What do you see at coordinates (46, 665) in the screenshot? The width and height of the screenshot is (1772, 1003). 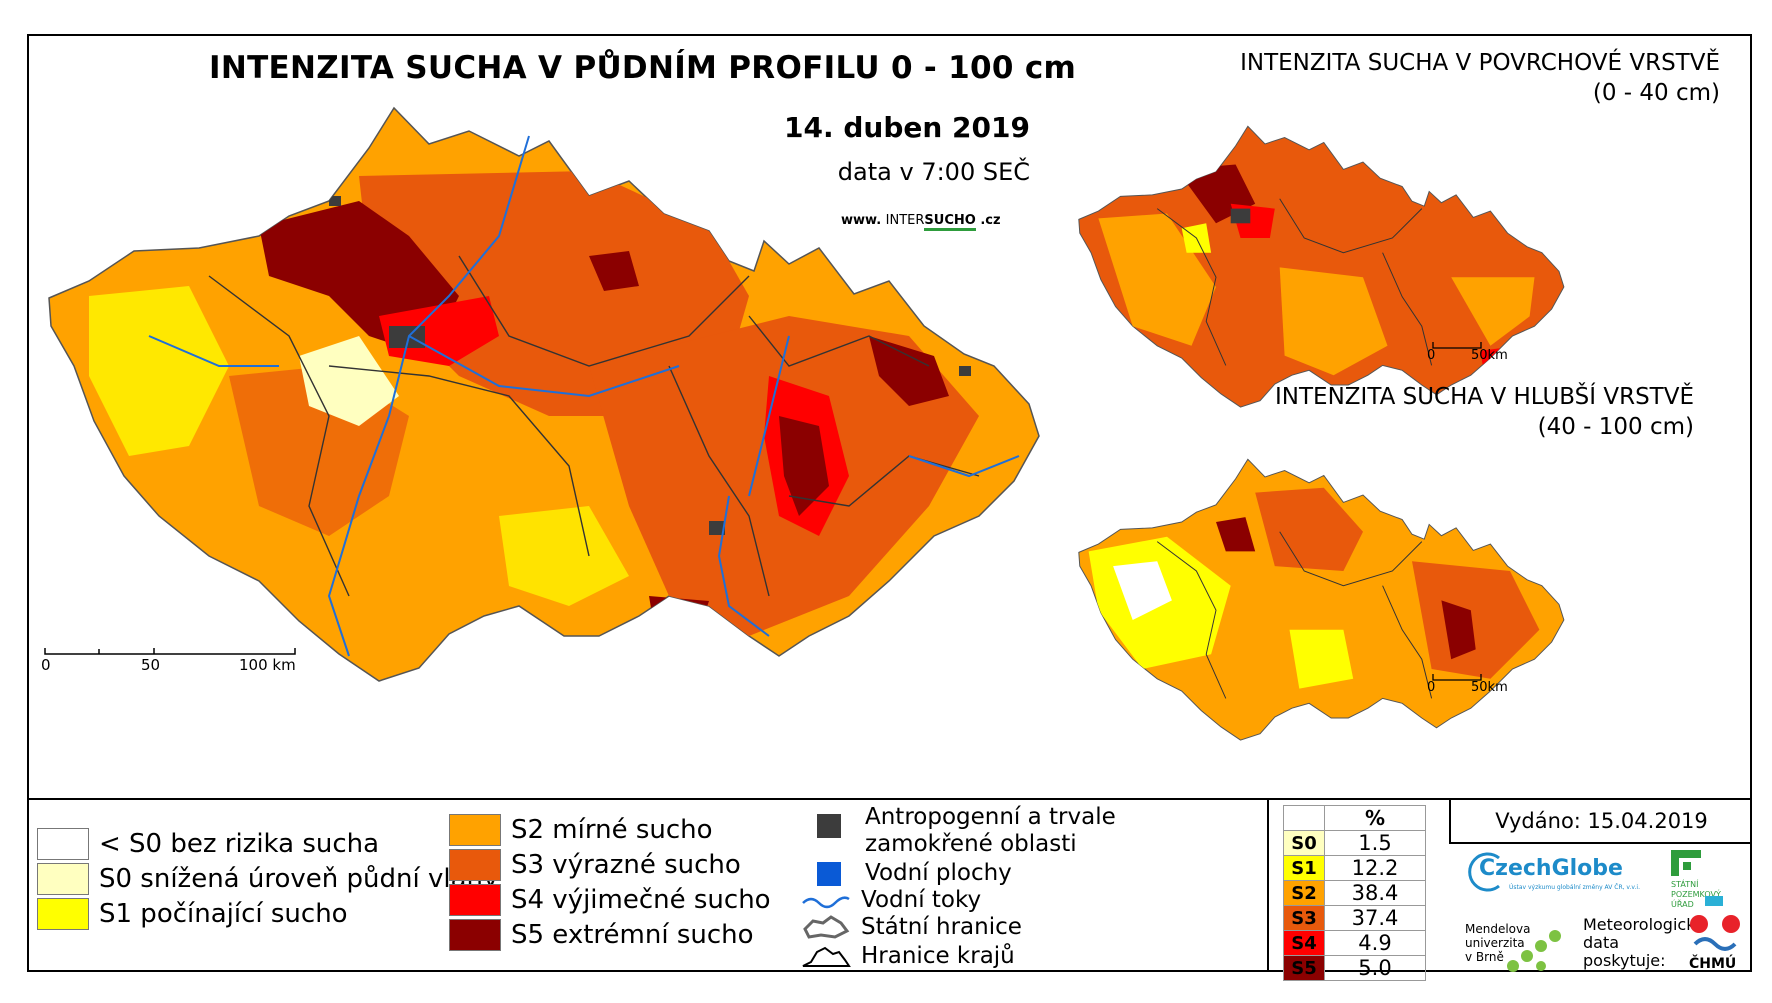 I see `main-scale-zero: 0` at bounding box center [46, 665].